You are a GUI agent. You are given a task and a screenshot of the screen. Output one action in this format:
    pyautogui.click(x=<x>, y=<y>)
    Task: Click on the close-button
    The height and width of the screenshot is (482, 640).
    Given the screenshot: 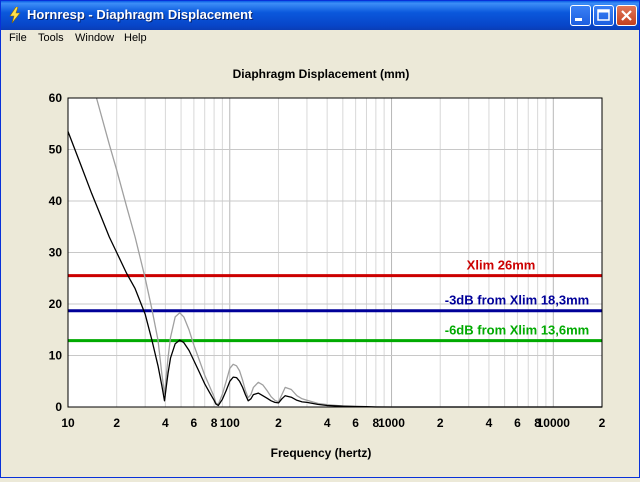 What is the action you would take?
    pyautogui.click(x=626, y=15)
    